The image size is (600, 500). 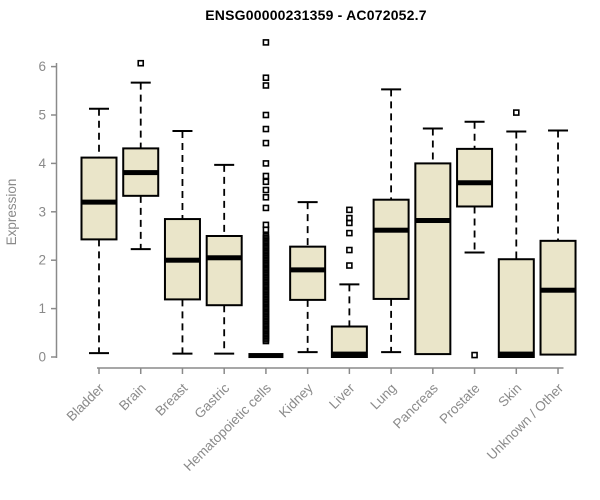 I want to click on boxplot-unknown-other, so click(x=558, y=242).